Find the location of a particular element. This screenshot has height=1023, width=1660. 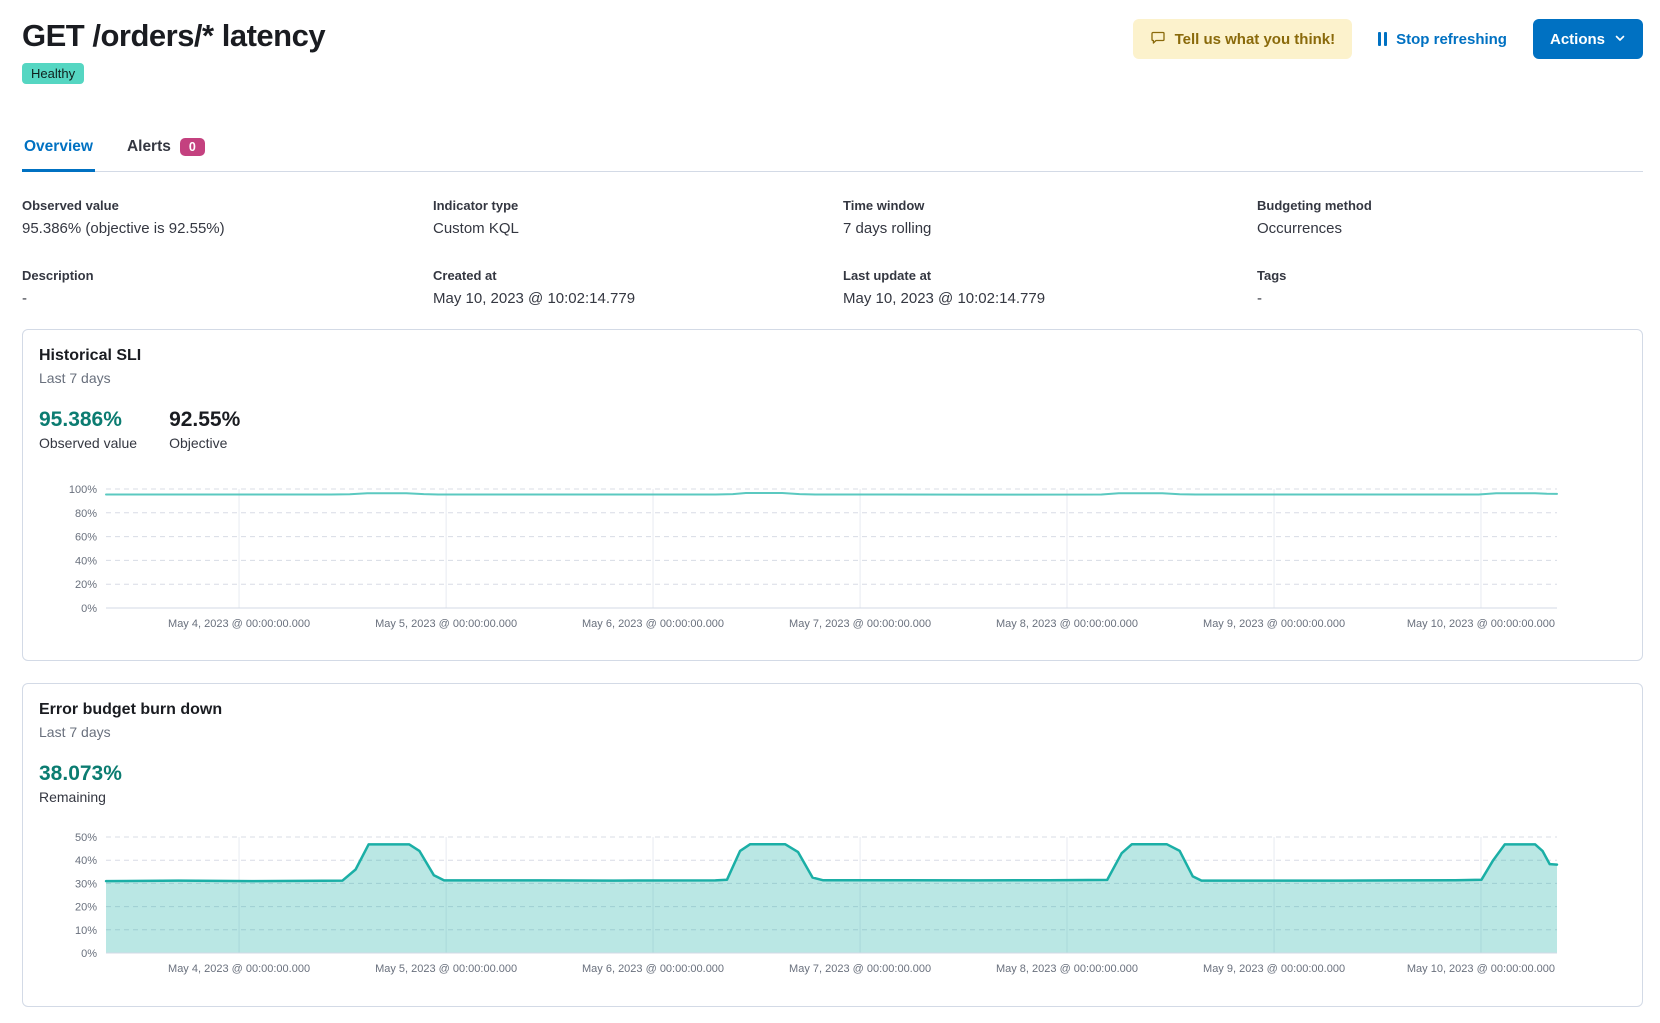

actions-button: Actions is located at coordinates (1587, 39).